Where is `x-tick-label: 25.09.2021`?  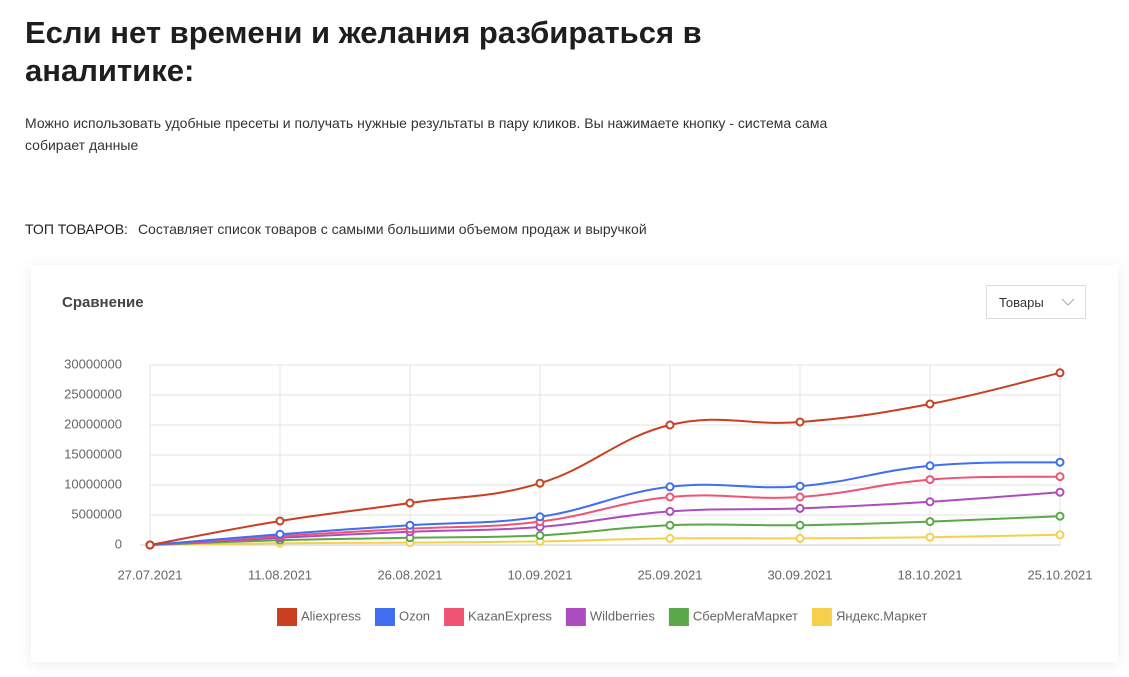 x-tick-label: 25.09.2021 is located at coordinates (669, 574).